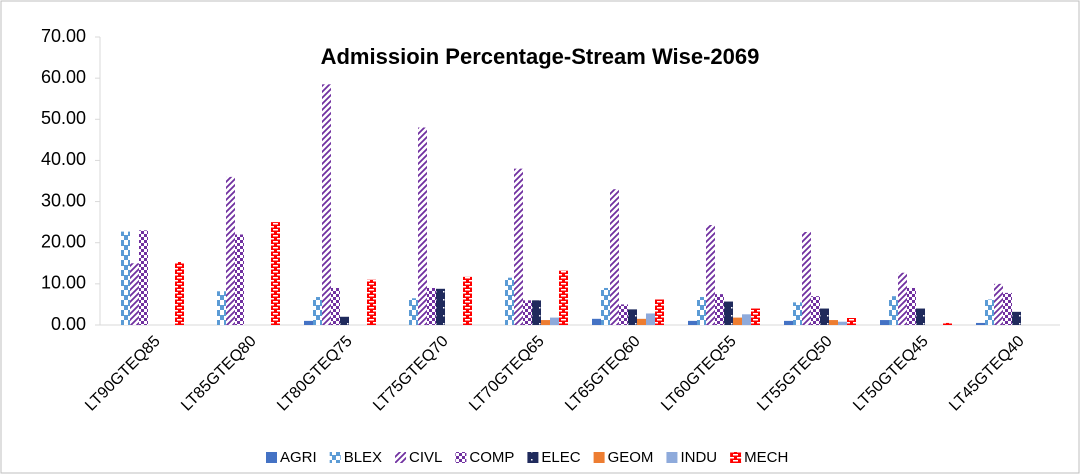  Describe the element at coordinates (540, 56) in the screenshot. I see `chart-title: Admissioin Percentage-Stream Wise-2069` at that location.